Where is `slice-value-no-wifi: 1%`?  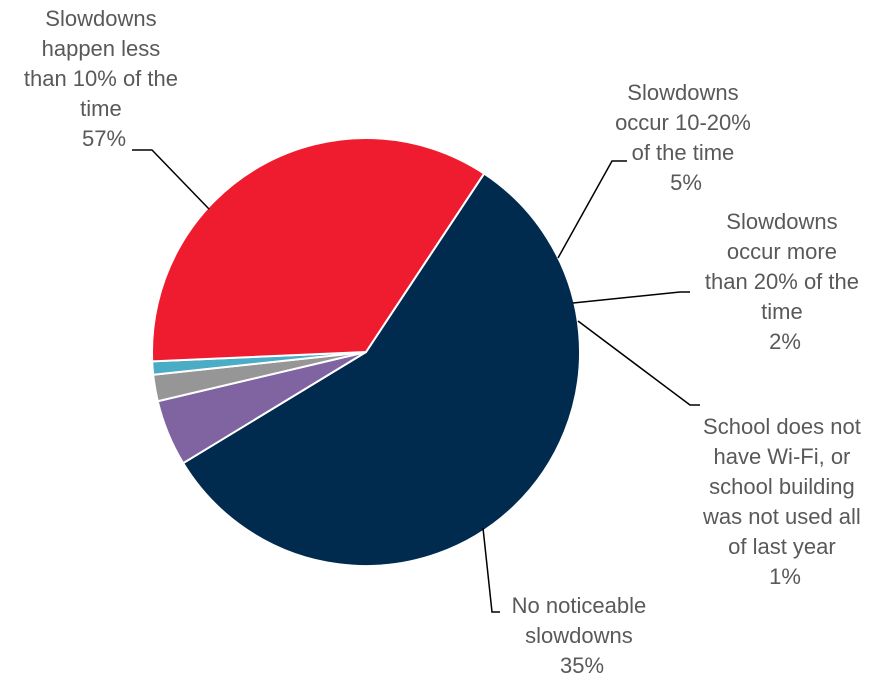
slice-value-no-wifi: 1% is located at coordinates (785, 576).